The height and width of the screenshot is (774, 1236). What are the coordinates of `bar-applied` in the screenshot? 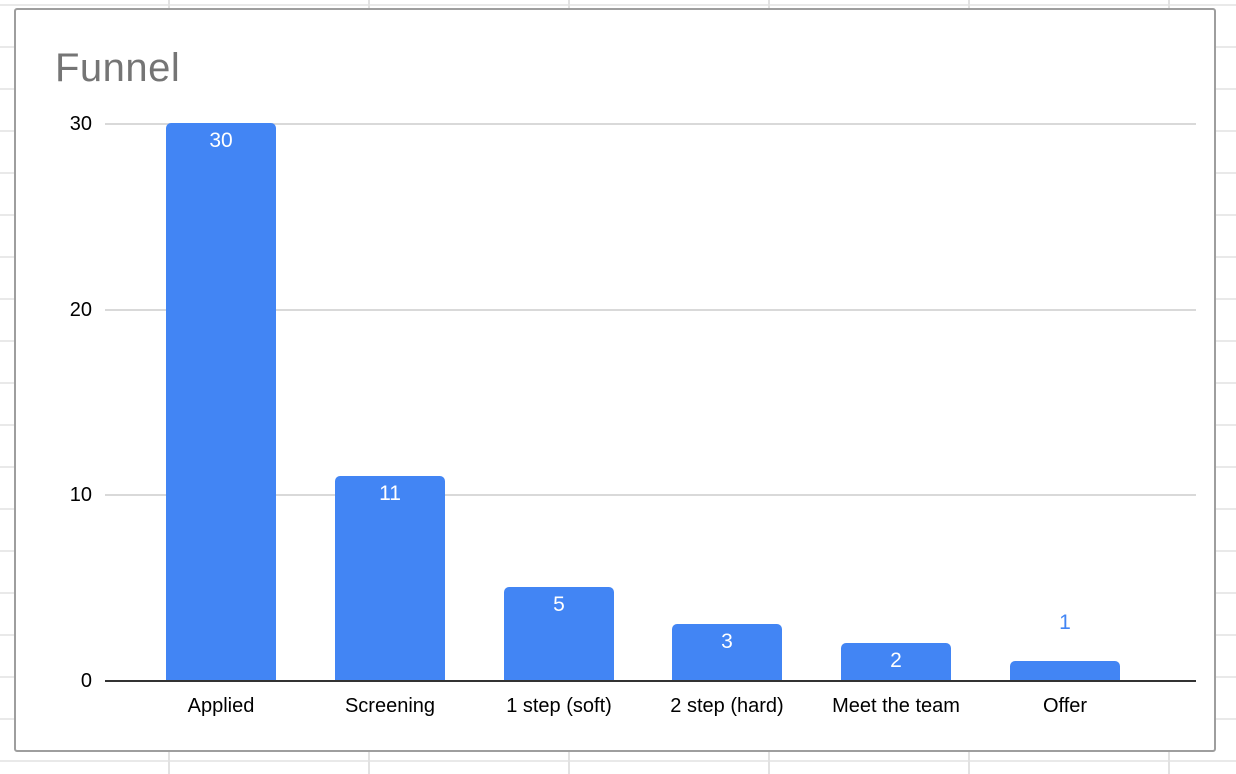 It's located at (221, 401).